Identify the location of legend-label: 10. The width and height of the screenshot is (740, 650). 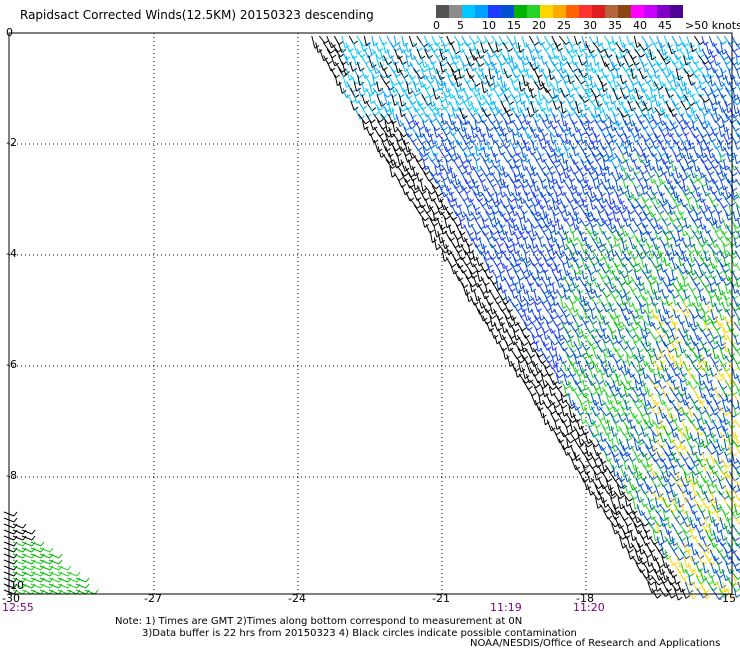
(489, 25).